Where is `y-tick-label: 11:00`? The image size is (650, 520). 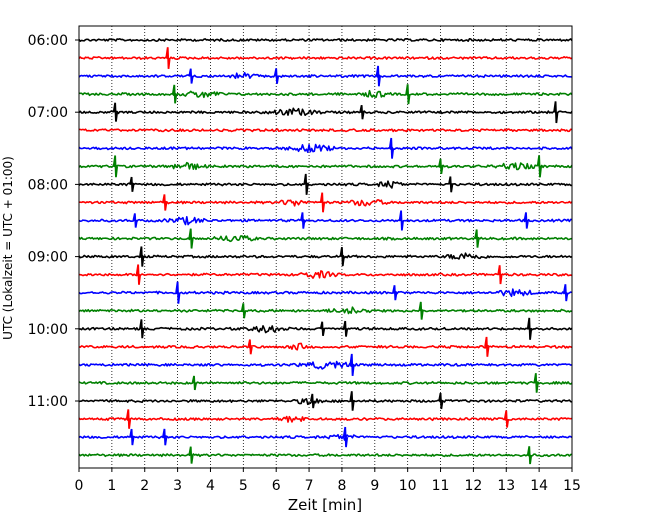 y-tick-label: 11:00 is located at coordinates (48, 402).